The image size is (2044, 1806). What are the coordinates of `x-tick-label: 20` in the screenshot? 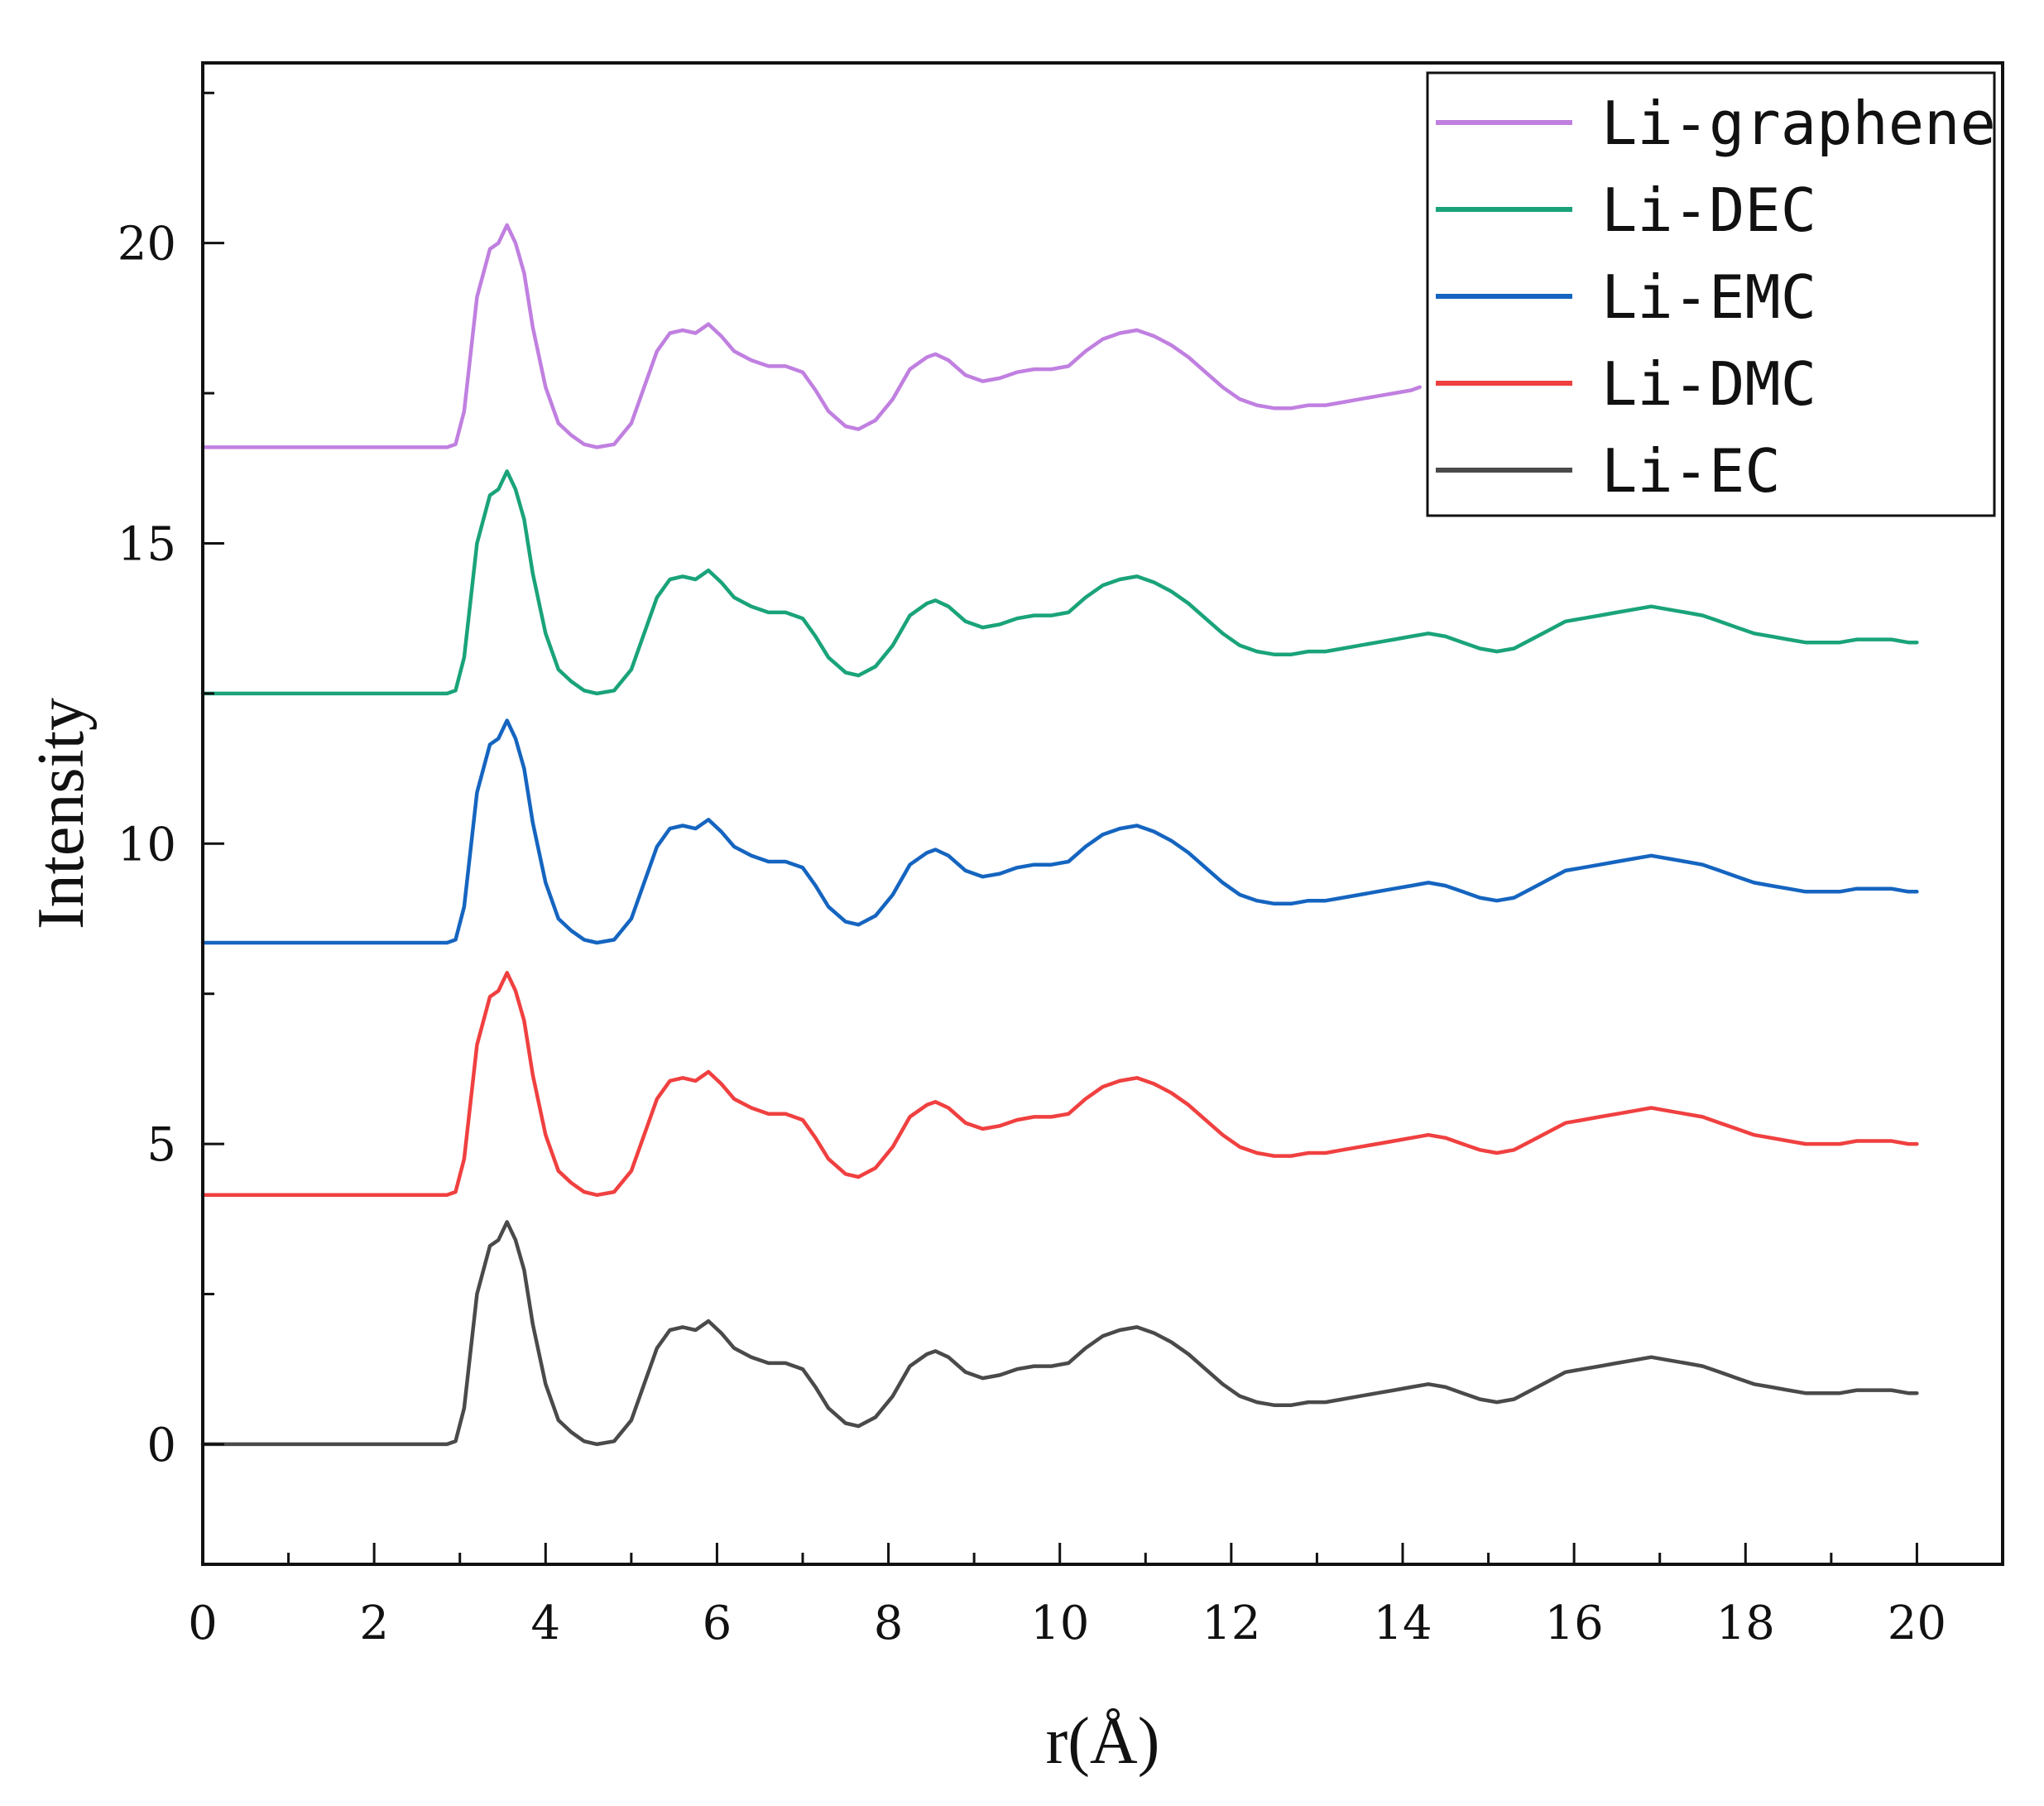 It's located at (1917, 1623).